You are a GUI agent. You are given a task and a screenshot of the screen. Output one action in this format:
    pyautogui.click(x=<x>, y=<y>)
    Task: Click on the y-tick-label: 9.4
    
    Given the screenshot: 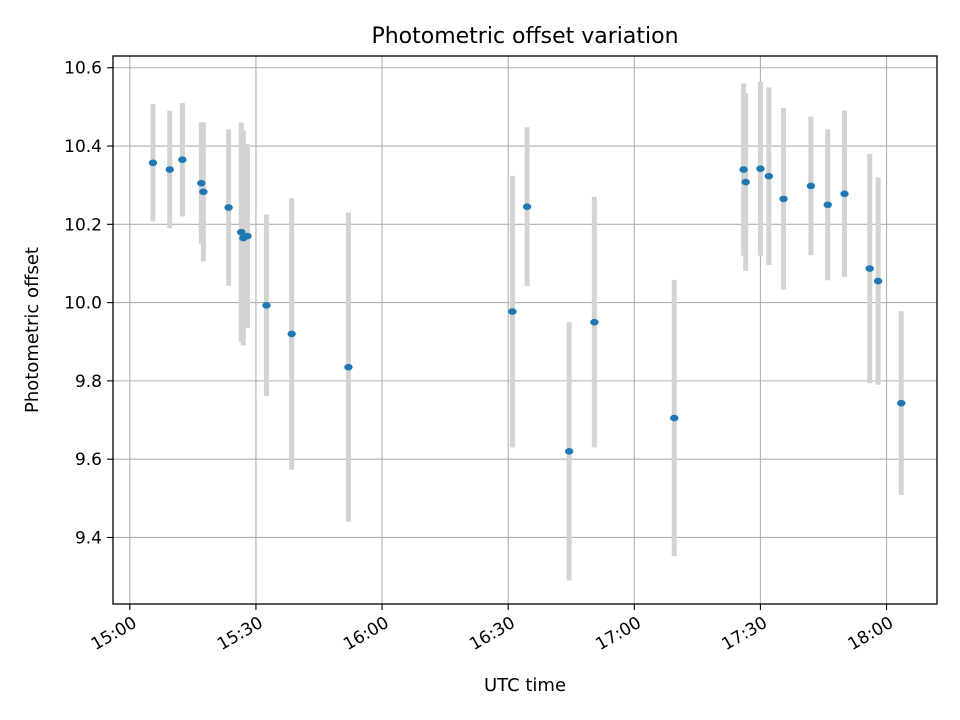 What is the action you would take?
    pyautogui.click(x=88, y=538)
    